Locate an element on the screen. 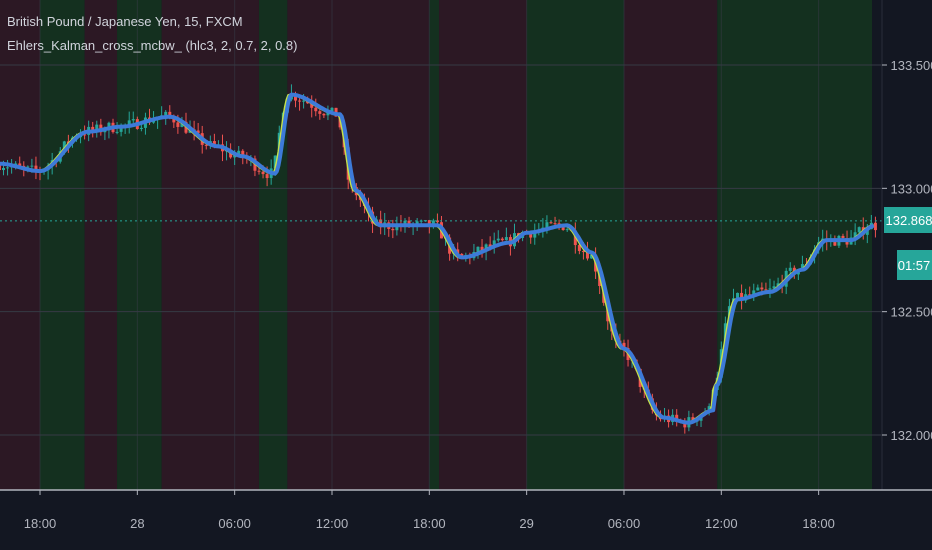 The image size is (932, 550). bar-countdown-value: 01:57 is located at coordinates (914, 265).